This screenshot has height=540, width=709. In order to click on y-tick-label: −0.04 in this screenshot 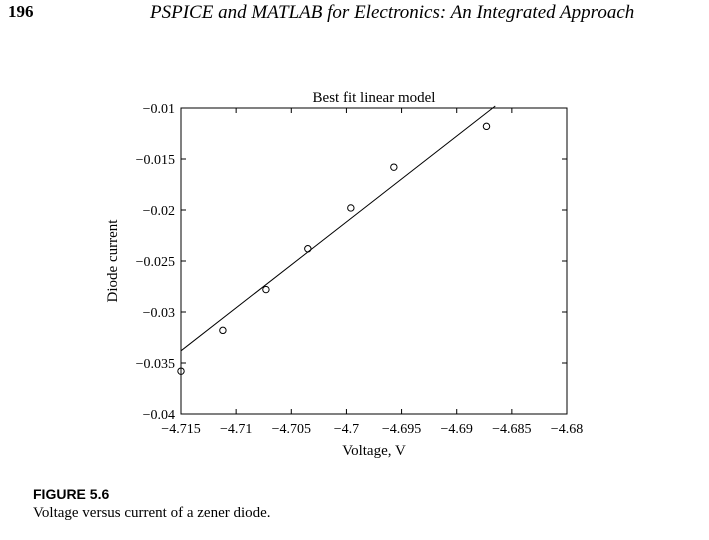, I will do `click(159, 415)`.